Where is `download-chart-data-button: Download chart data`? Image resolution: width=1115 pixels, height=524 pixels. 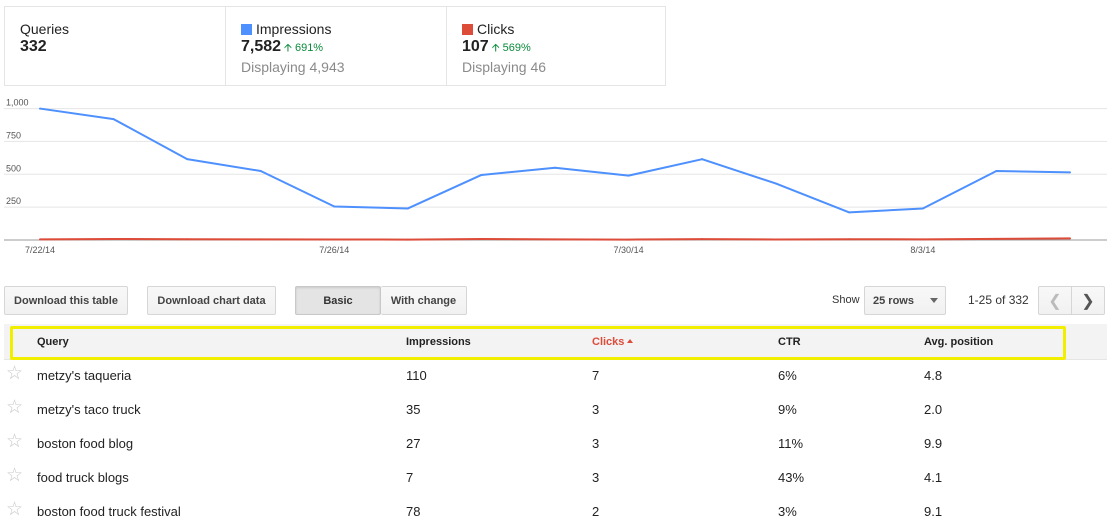
download-chart-data-button: Download chart data is located at coordinates (211, 300).